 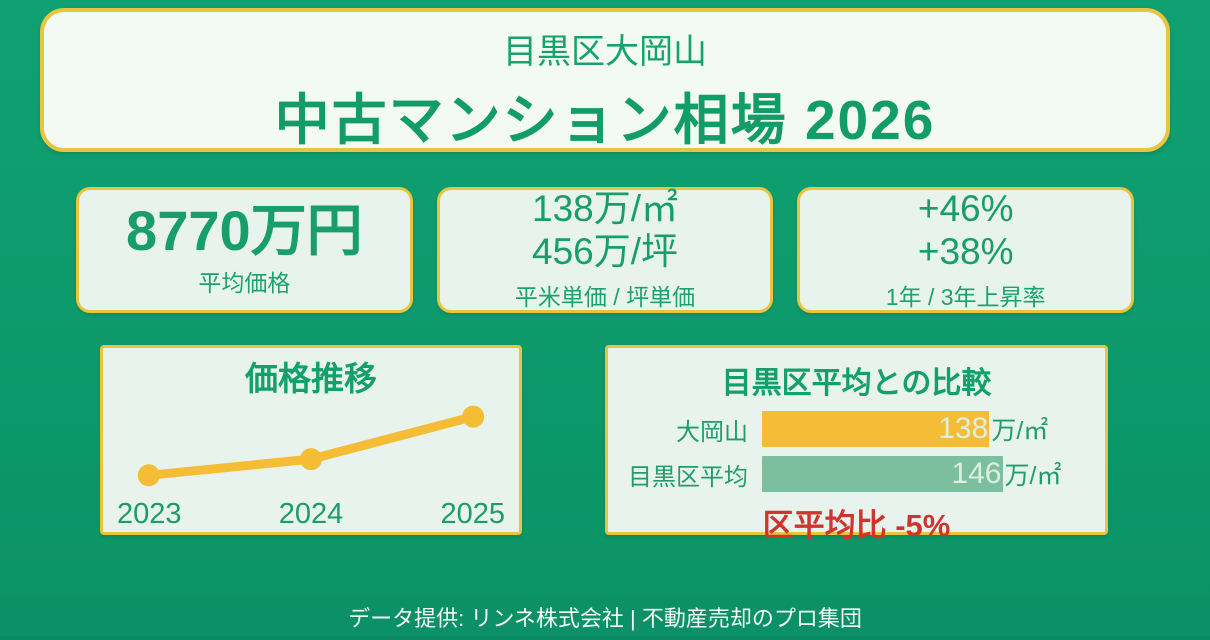 I want to click on page-title: 中古マンション相場 2026, so click(x=605, y=120).